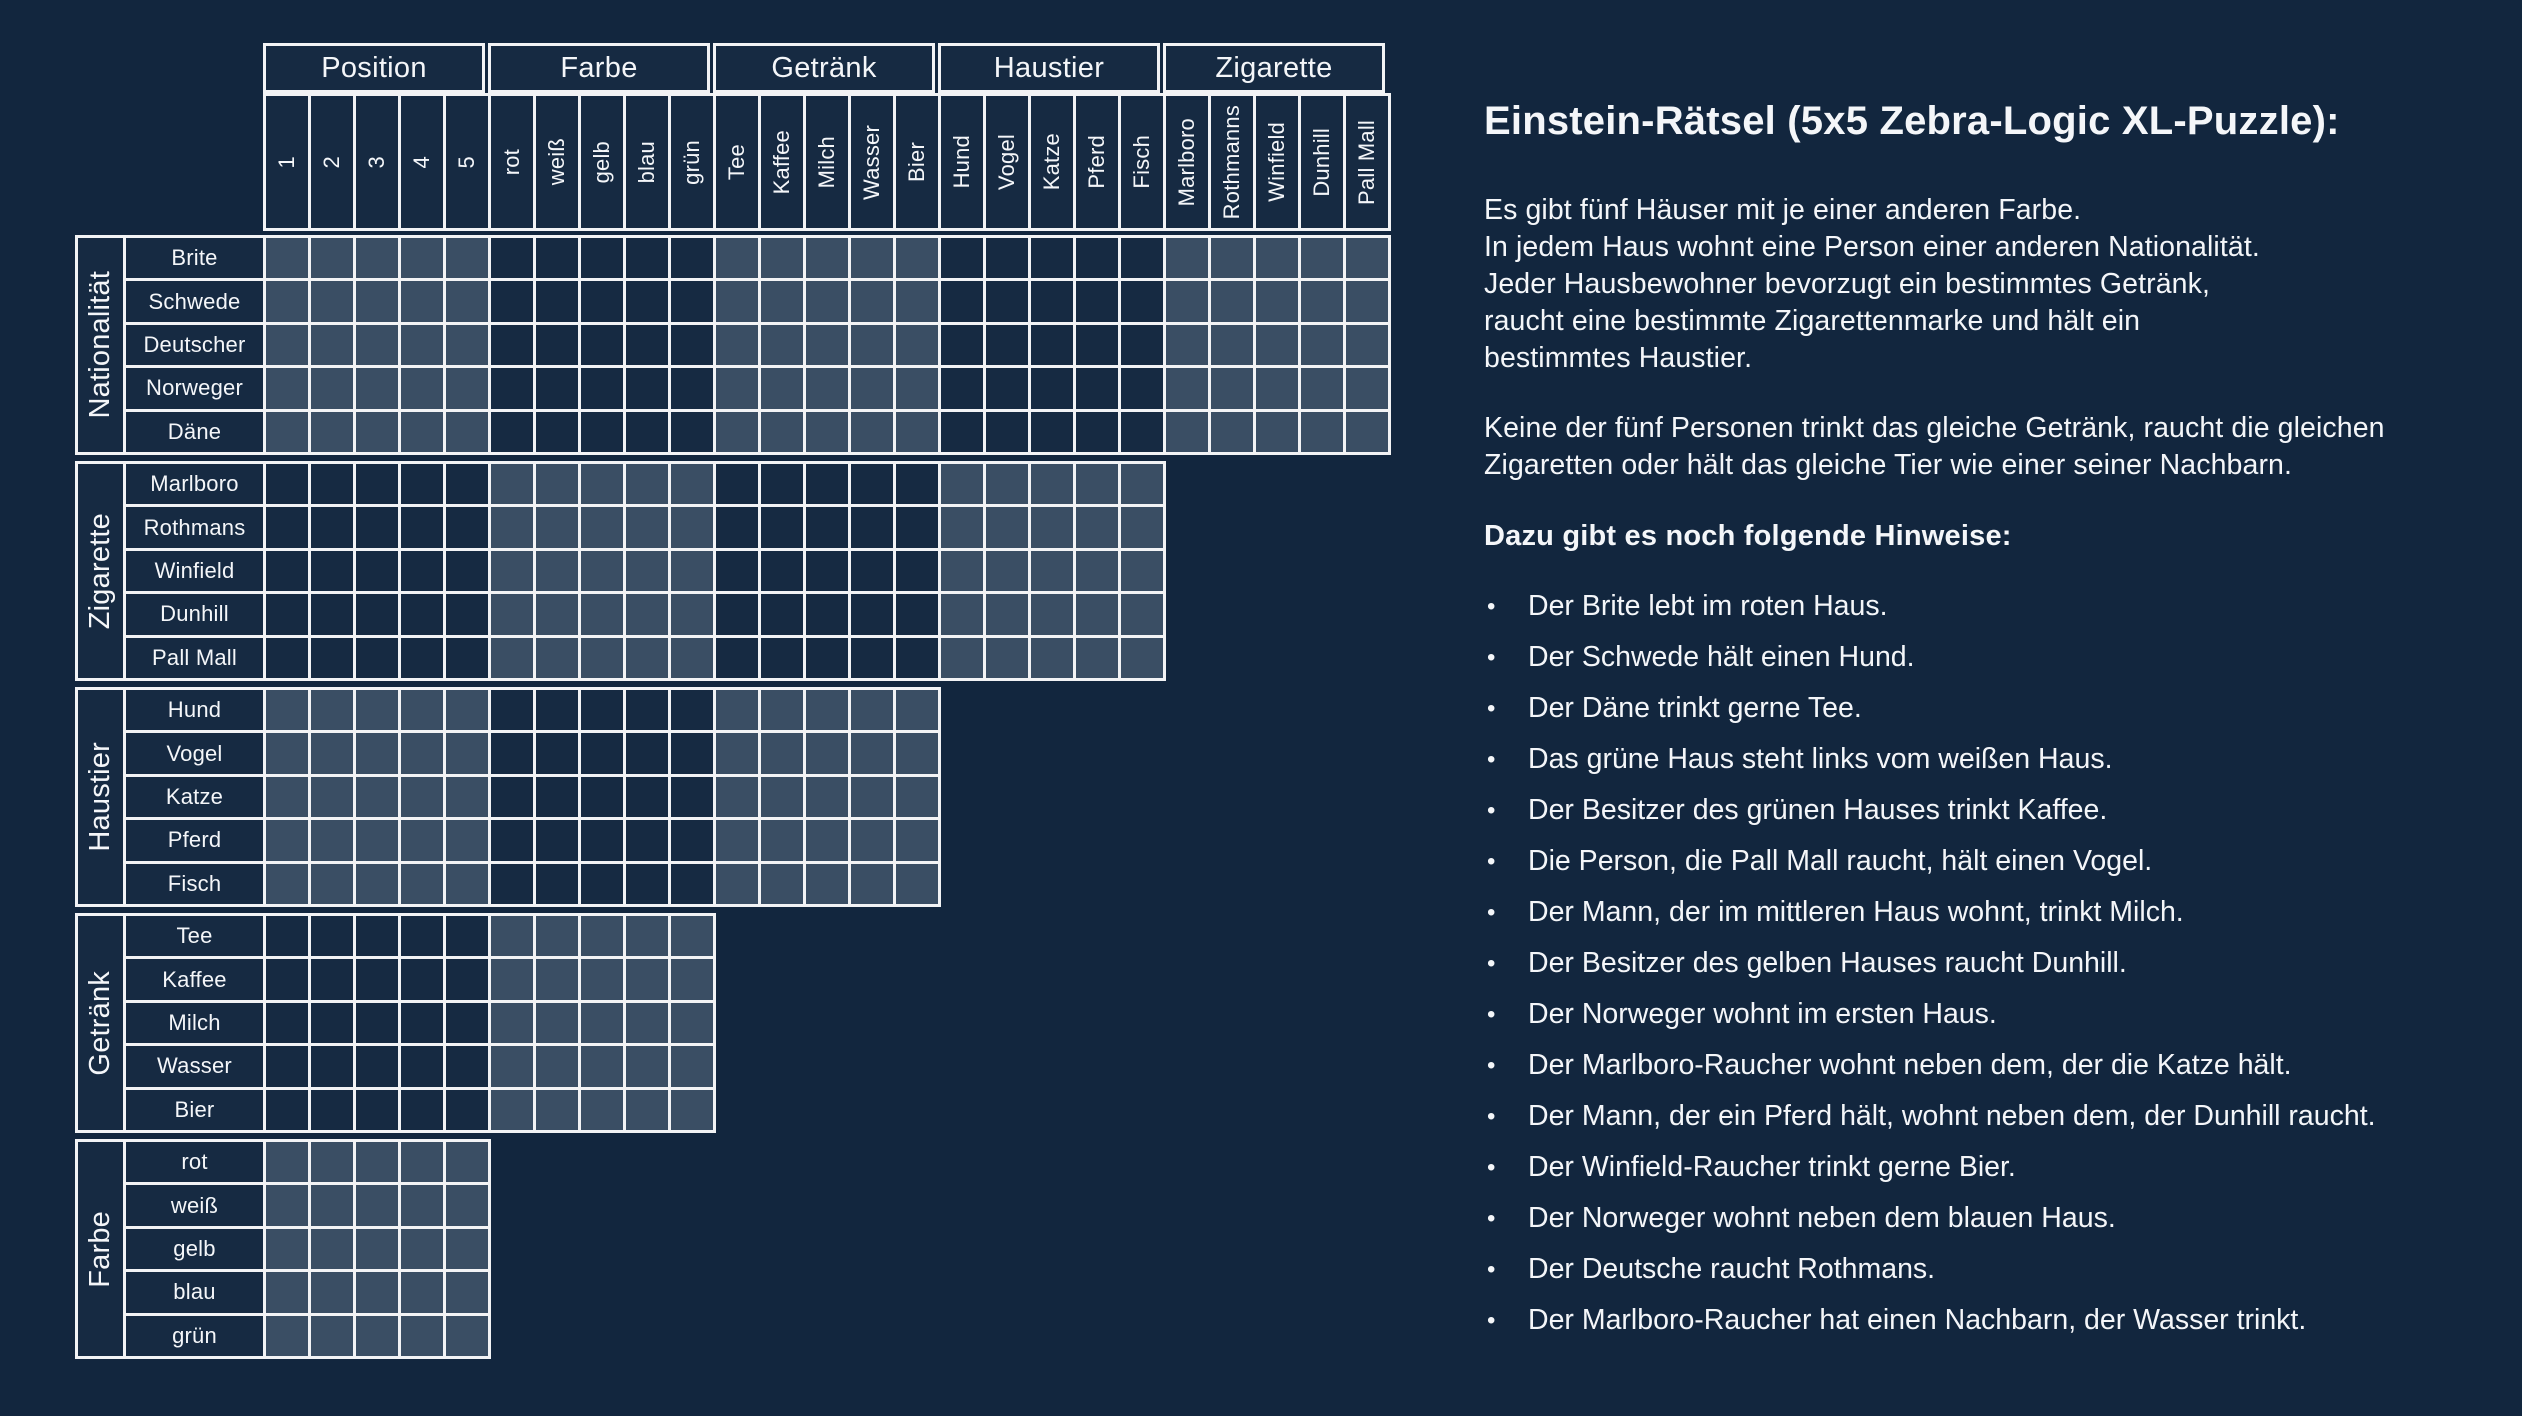 This screenshot has height=1416, width=2522. Describe the element at coordinates (1187, 345) in the screenshot. I see `grid-cell-deutscher-marlboro` at that location.